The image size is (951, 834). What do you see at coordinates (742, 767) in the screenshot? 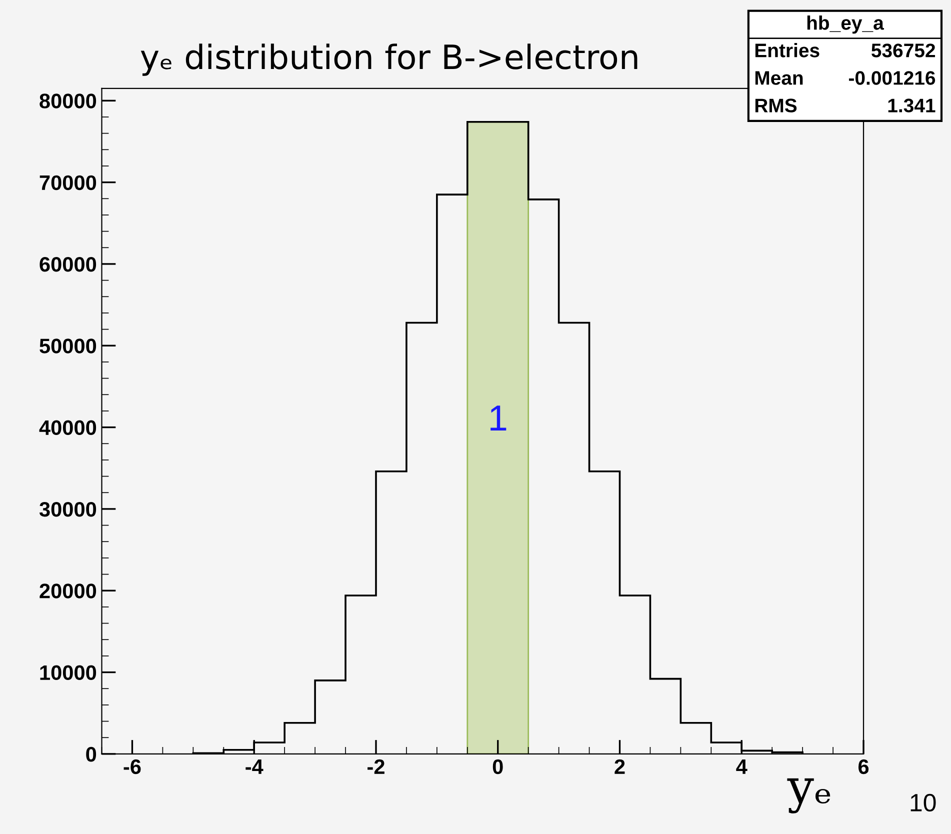
I see `x-tick-label: 4` at bounding box center [742, 767].